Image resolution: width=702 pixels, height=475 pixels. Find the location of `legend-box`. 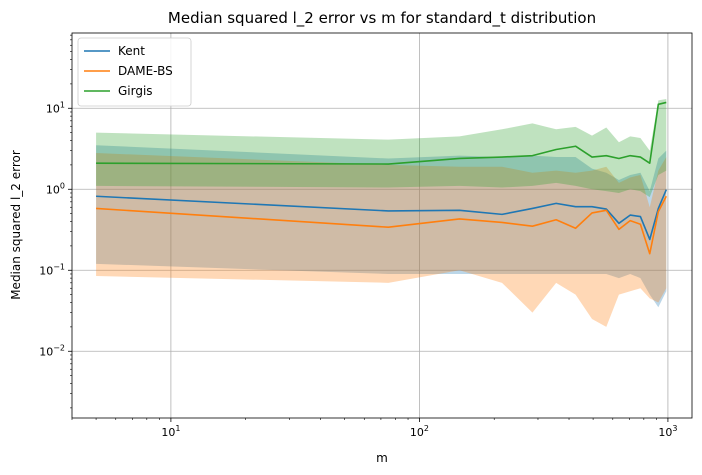

legend-box is located at coordinates (134, 72).